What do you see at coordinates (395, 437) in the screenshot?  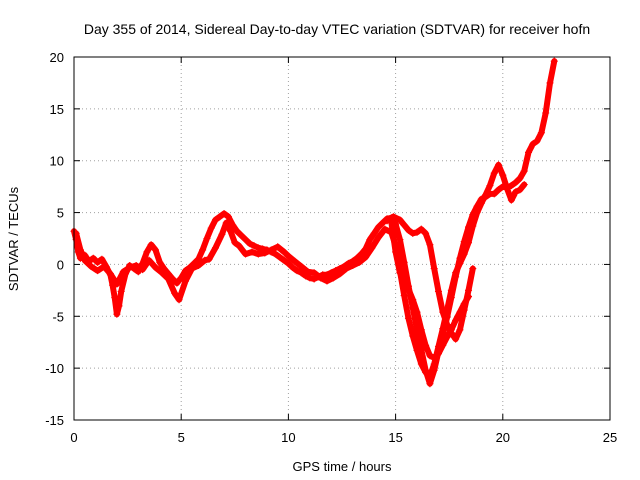 I see `x-tick-label: 15` at bounding box center [395, 437].